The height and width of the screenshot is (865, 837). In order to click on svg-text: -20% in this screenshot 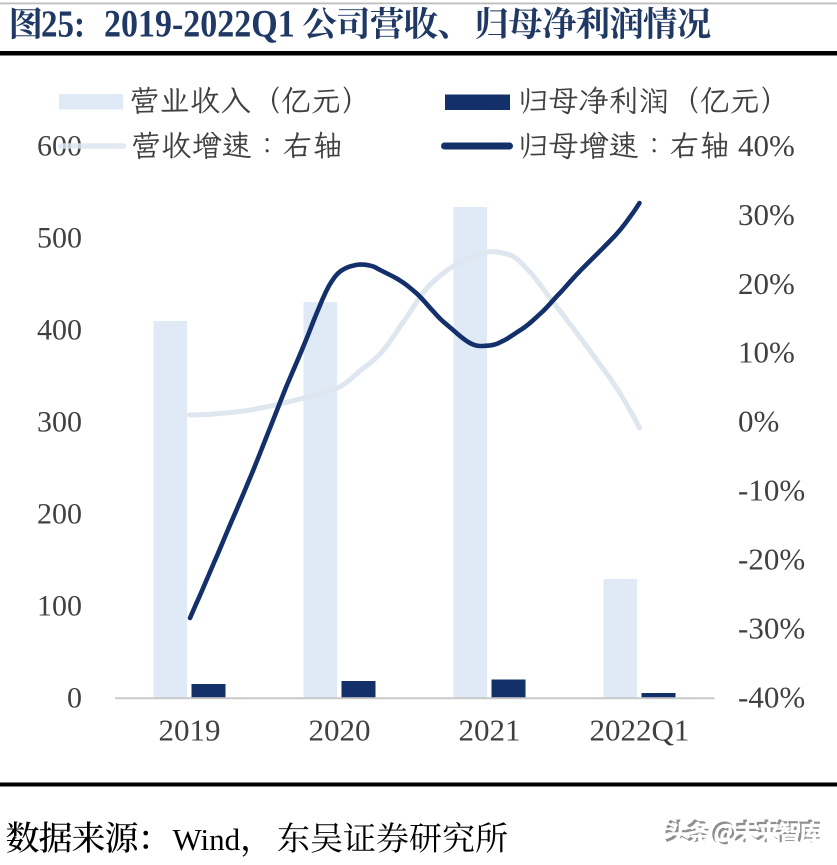, I will do `click(771, 559)`.